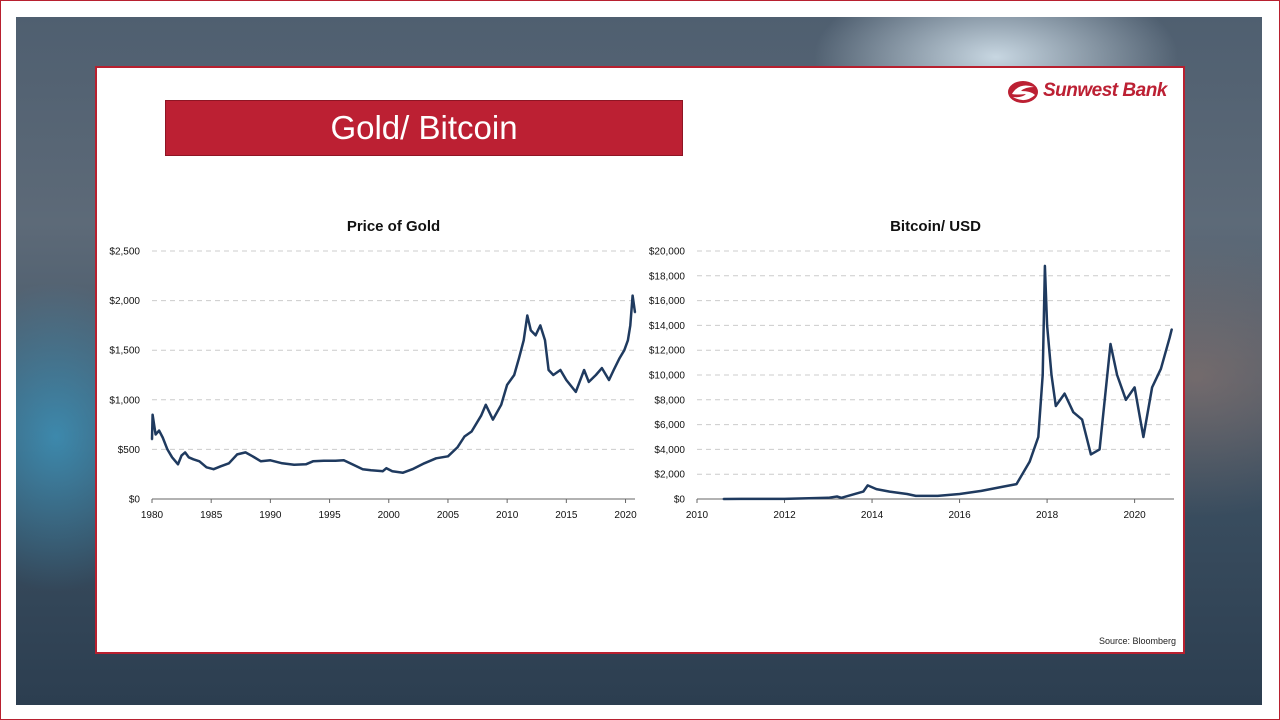 This screenshot has height=720, width=1280. Describe the element at coordinates (393, 226) in the screenshot. I see `chart-title: Price of Gold` at that location.